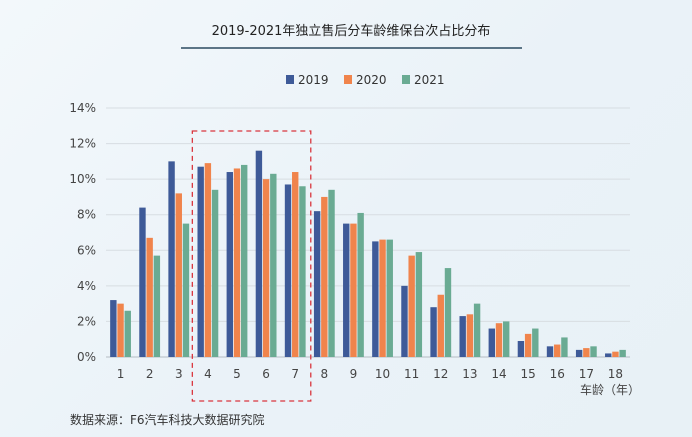 This screenshot has height=437, width=692. What do you see at coordinates (527, 374) in the screenshot?
I see `x-tick-label: 15` at bounding box center [527, 374].